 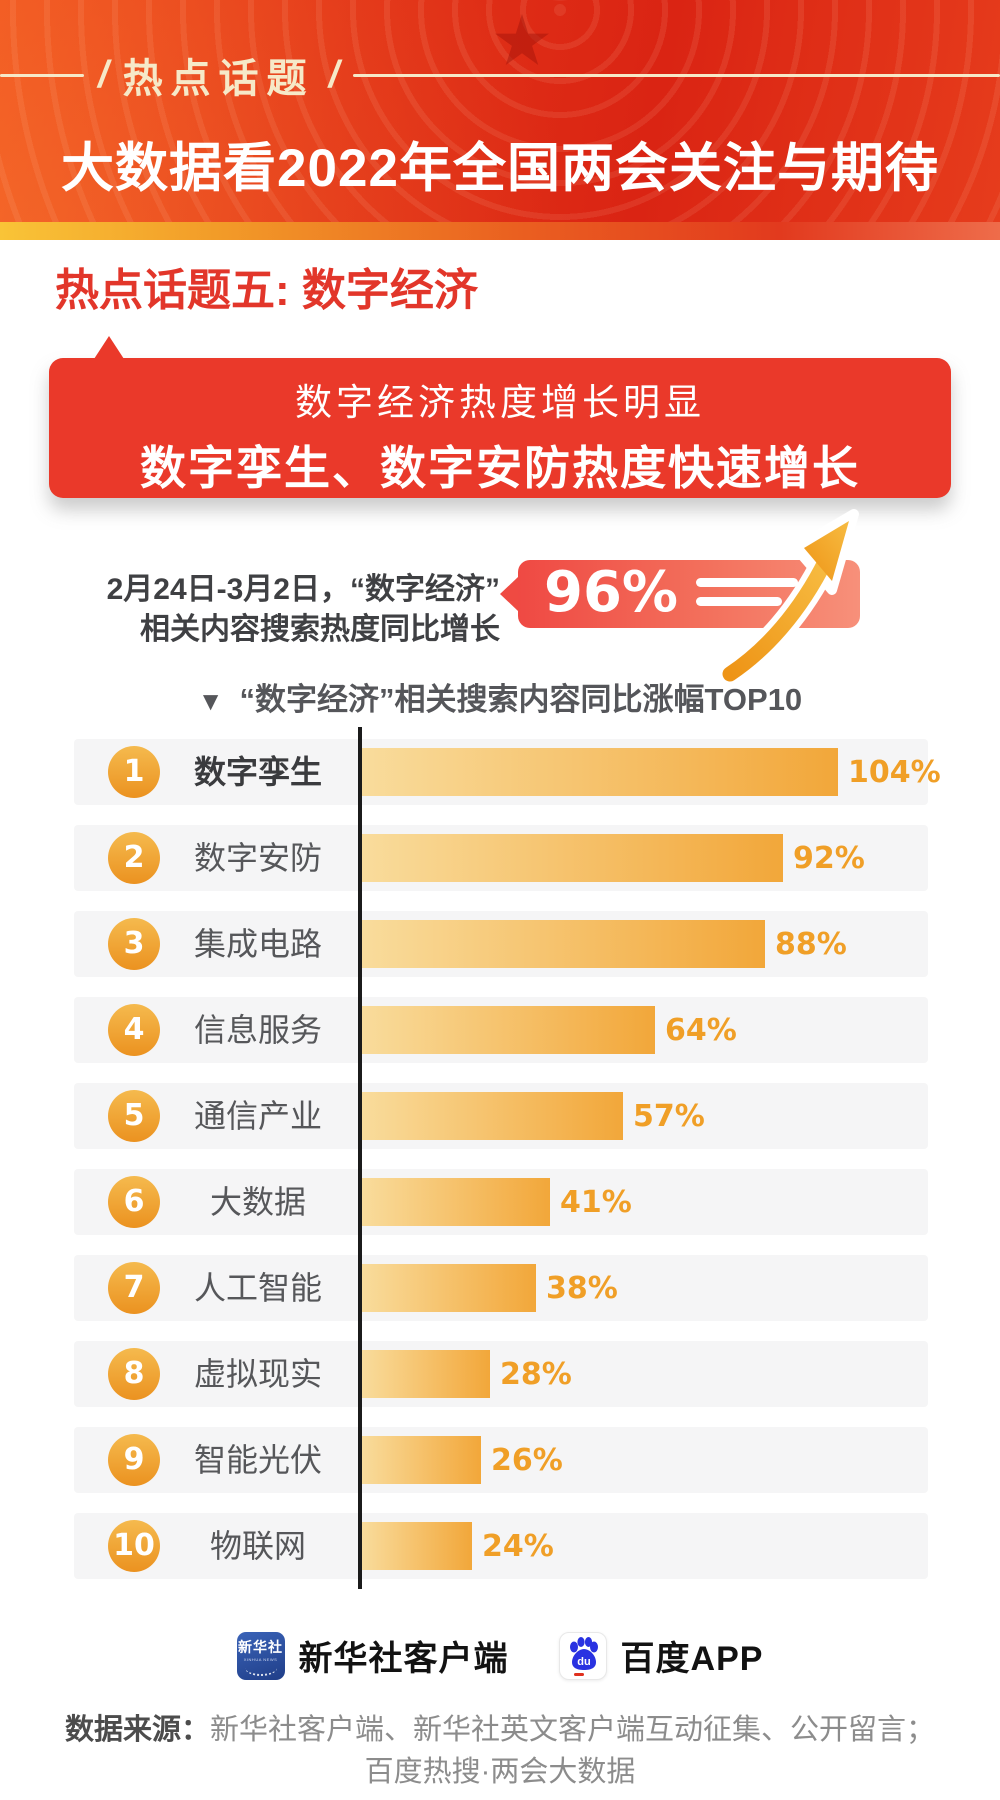 I want to click on stat-badge: 96%, so click(x=680, y=598).